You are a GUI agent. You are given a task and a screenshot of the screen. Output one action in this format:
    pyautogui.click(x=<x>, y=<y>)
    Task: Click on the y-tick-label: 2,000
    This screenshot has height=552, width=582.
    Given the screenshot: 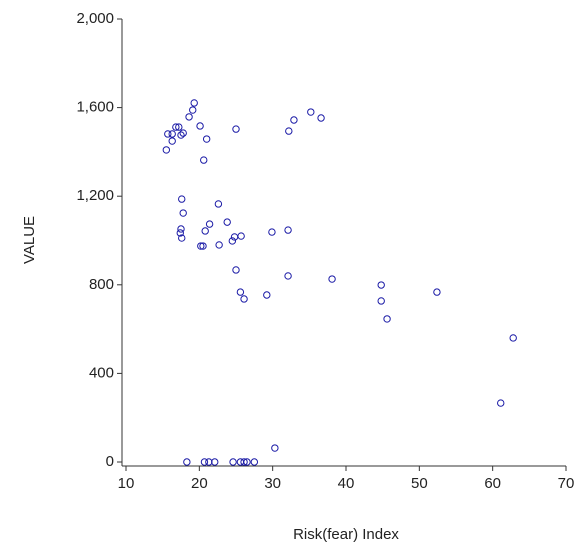 What is the action you would take?
    pyautogui.click(x=95, y=18)
    